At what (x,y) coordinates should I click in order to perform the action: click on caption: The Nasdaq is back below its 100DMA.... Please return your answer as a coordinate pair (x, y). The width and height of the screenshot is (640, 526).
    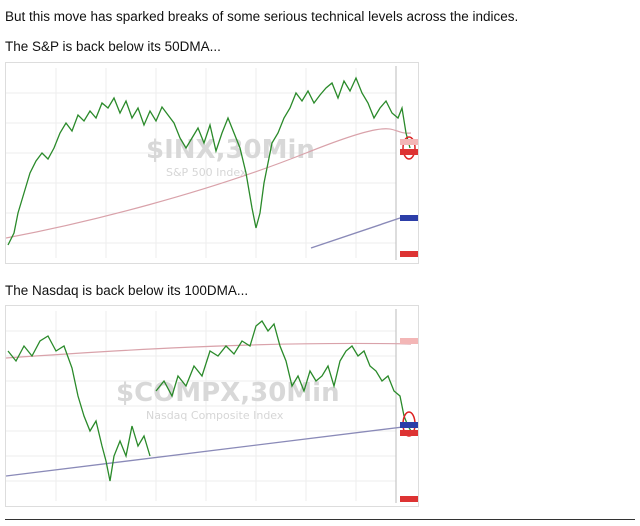
    Looking at the image, I should click on (127, 290).